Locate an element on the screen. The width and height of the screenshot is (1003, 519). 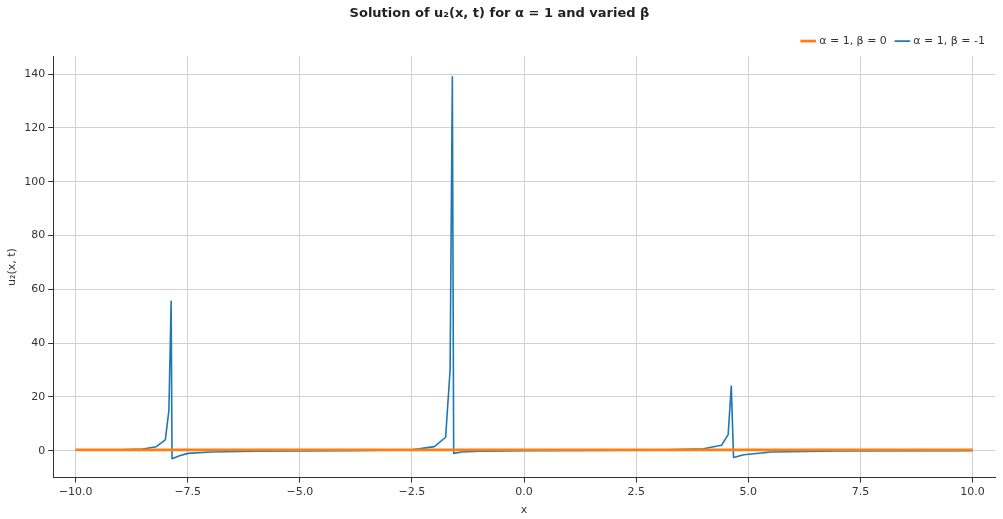
legend-label: α = 1, β = 0 is located at coordinates (853, 40).